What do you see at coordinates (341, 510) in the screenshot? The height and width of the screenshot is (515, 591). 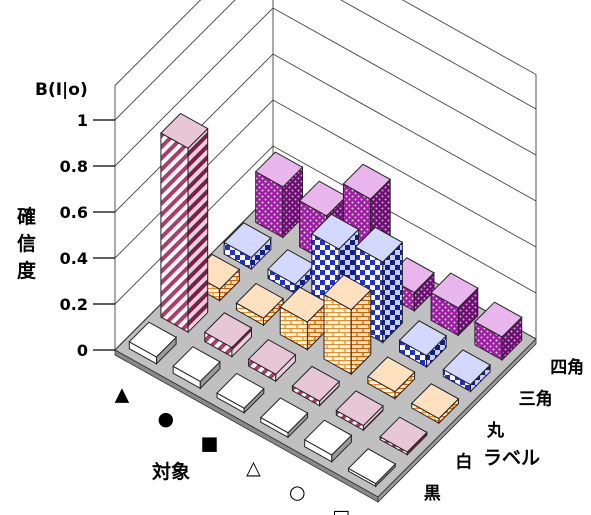 I see `x-tick-label: □` at bounding box center [341, 510].